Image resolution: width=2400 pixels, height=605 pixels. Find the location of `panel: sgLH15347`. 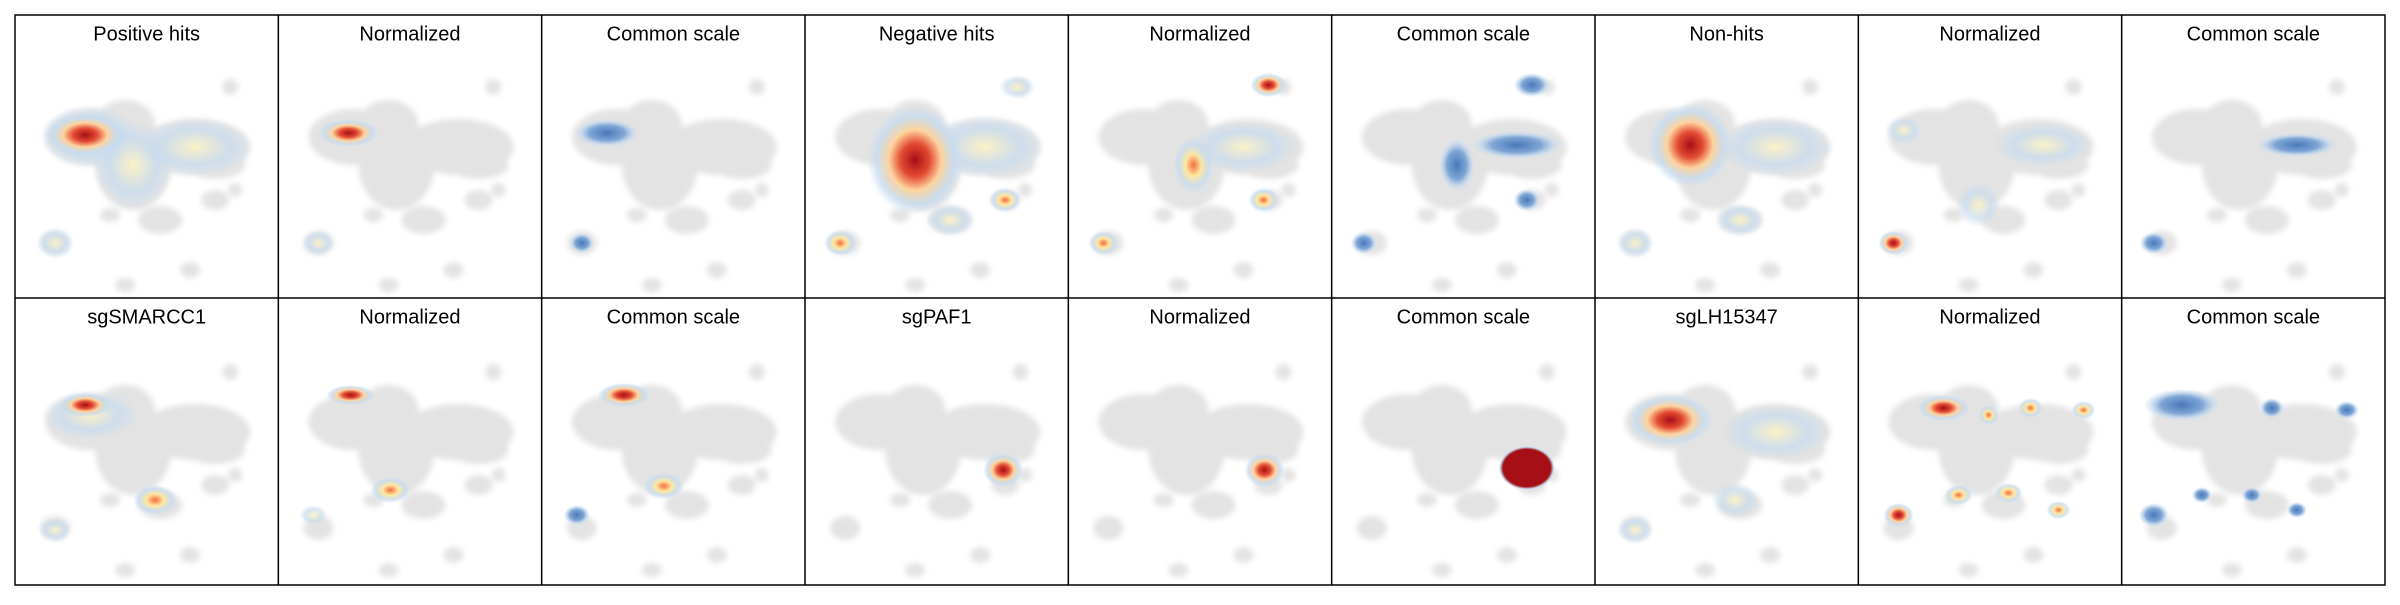

panel: sgLH15347 is located at coordinates (1724, 441).